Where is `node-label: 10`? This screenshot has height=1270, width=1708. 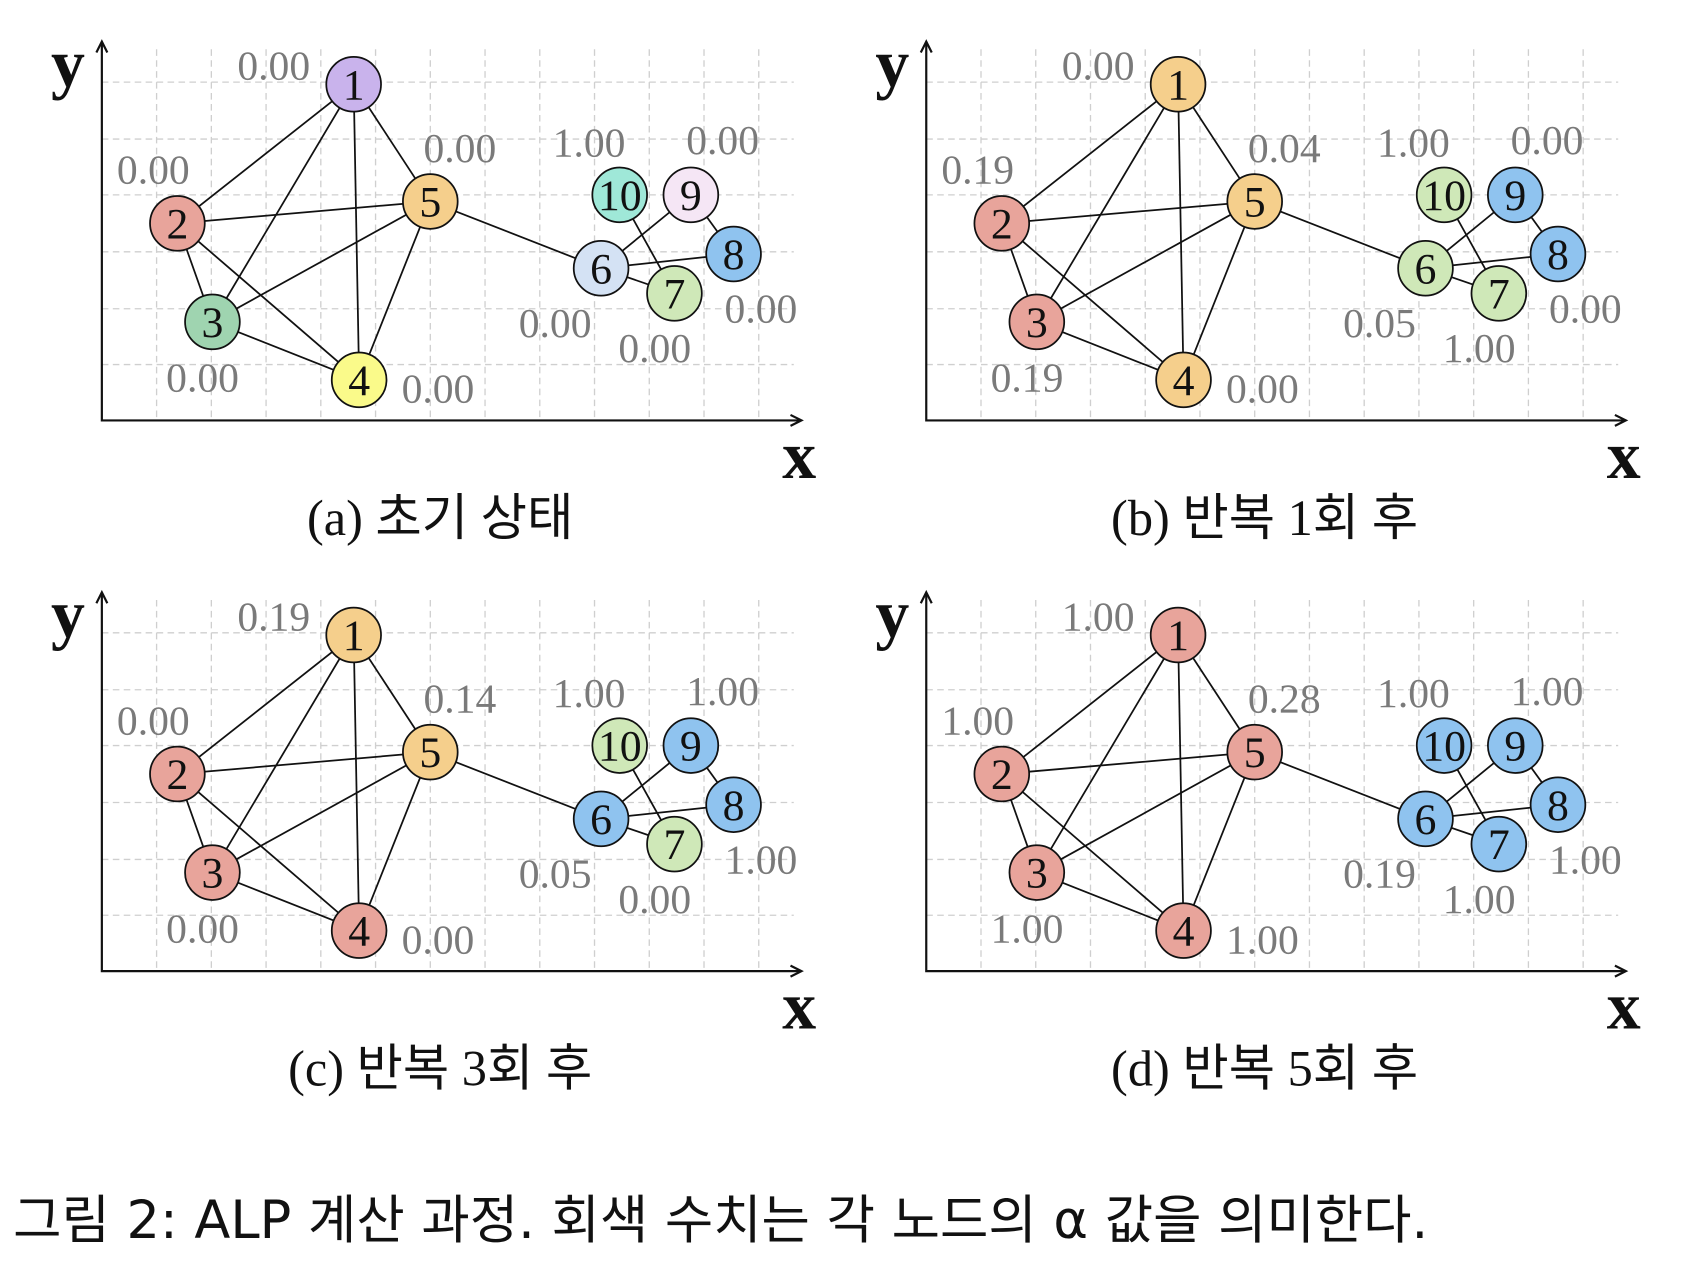 node-label: 10 is located at coordinates (1444, 747).